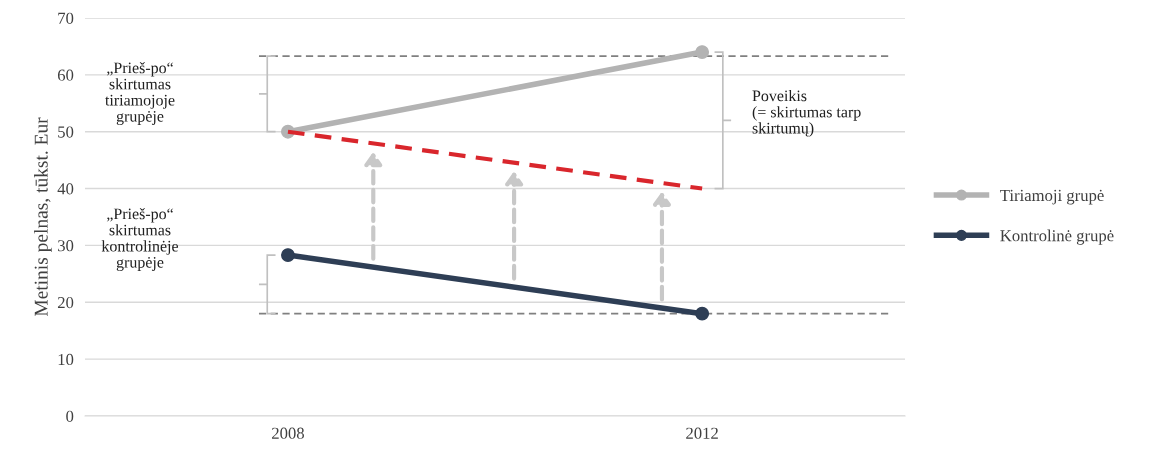  I want to click on annotation: Poveikis (= skirtumas tarp skirtumų), so click(806, 113).